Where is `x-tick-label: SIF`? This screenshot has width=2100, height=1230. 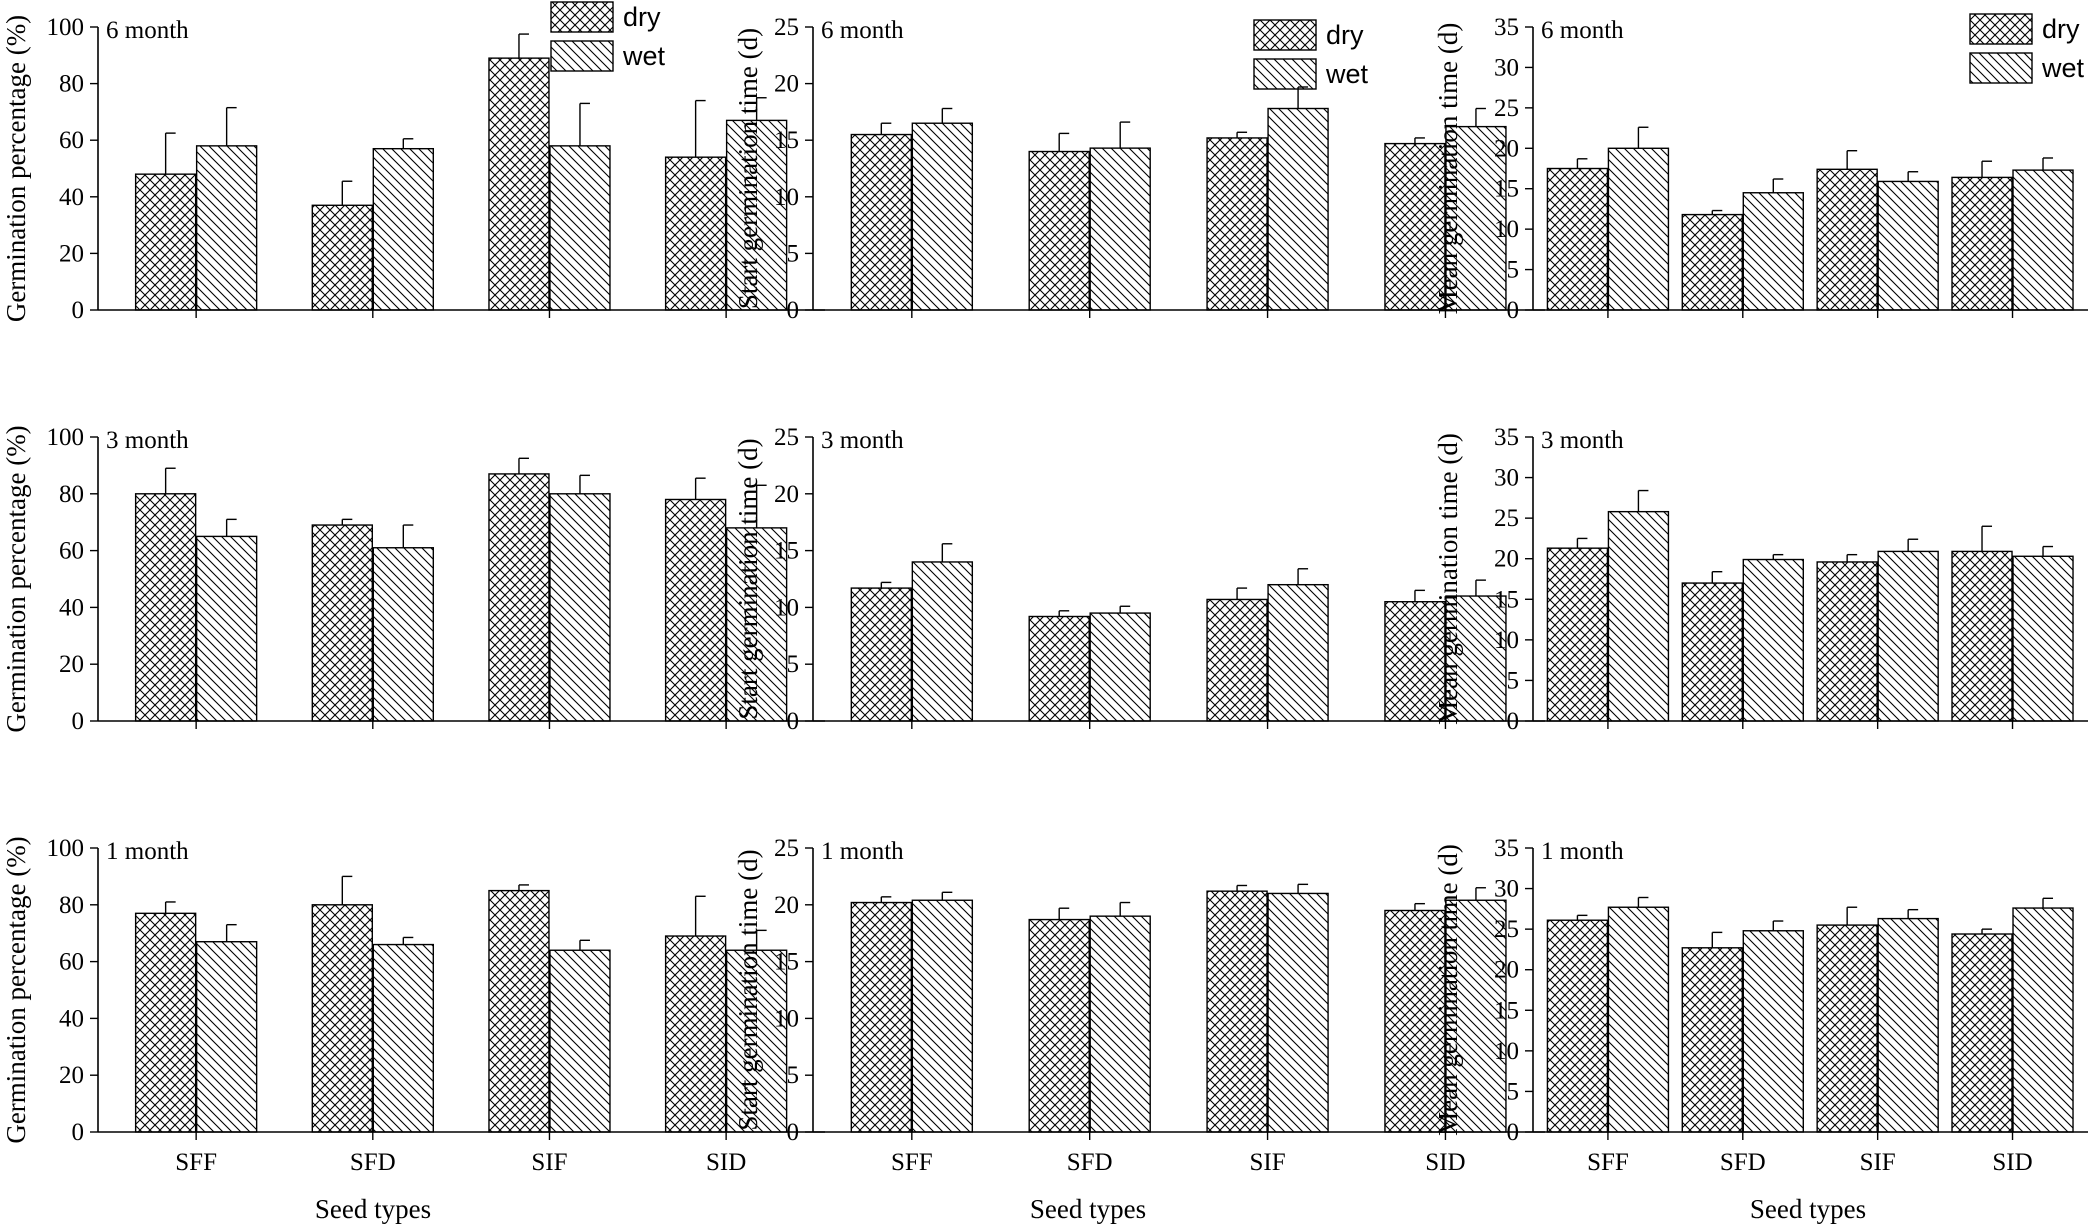 x-tick-label: SIF is located at coordinates (1878, 1162).